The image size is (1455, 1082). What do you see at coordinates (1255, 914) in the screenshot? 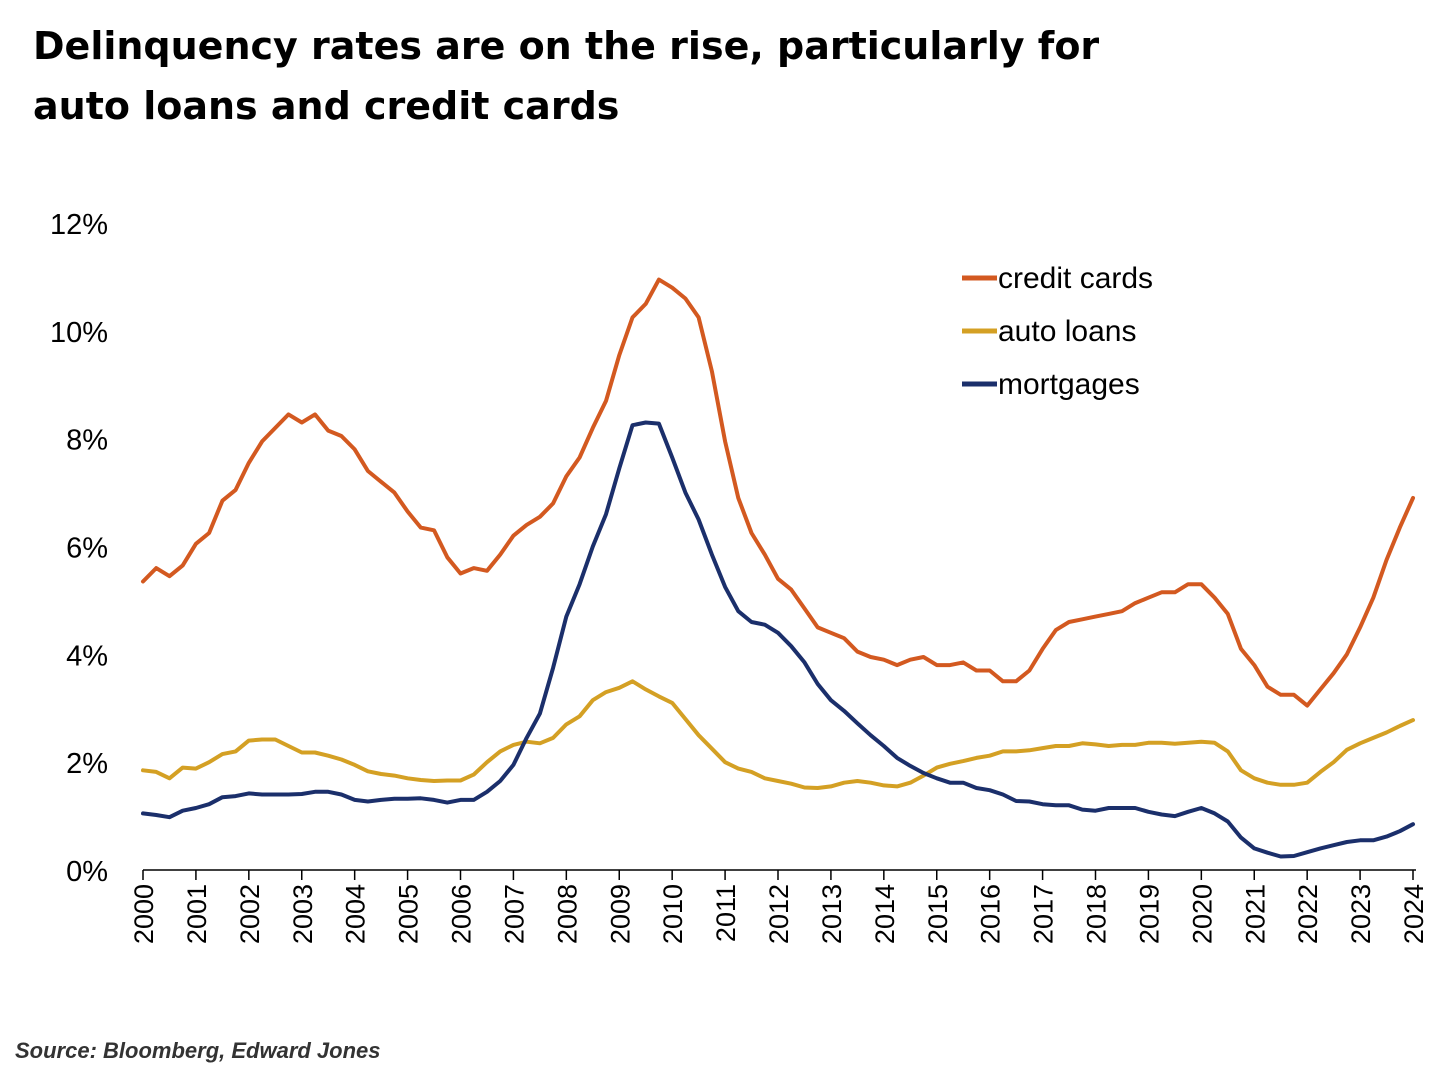
I see `x-tick-label: 2021` at bounding box center [1255, 914].